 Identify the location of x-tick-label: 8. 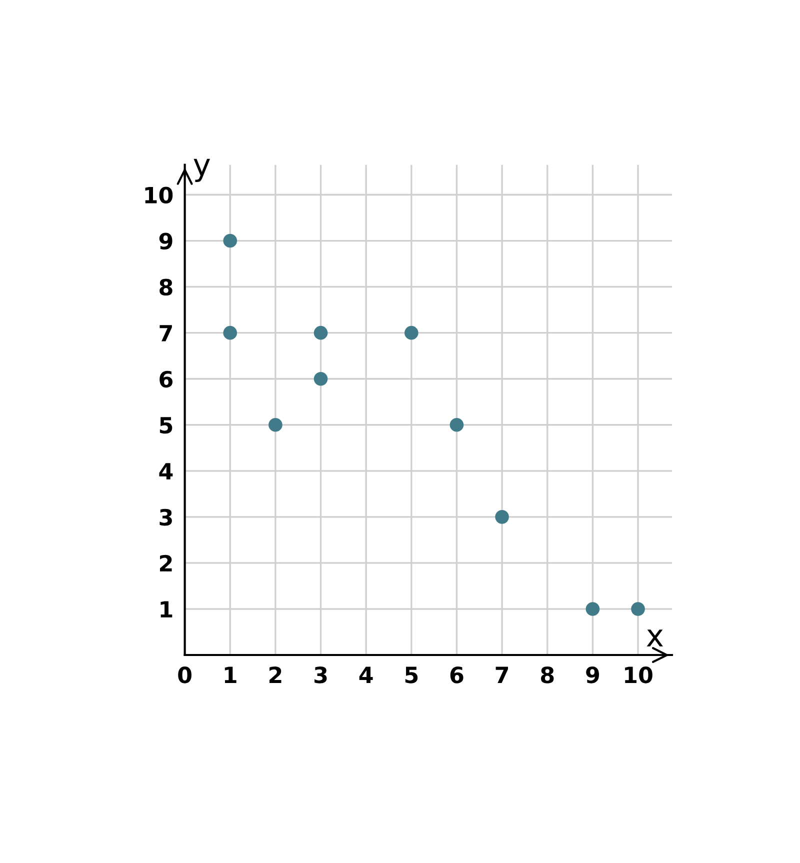
(547, 675).